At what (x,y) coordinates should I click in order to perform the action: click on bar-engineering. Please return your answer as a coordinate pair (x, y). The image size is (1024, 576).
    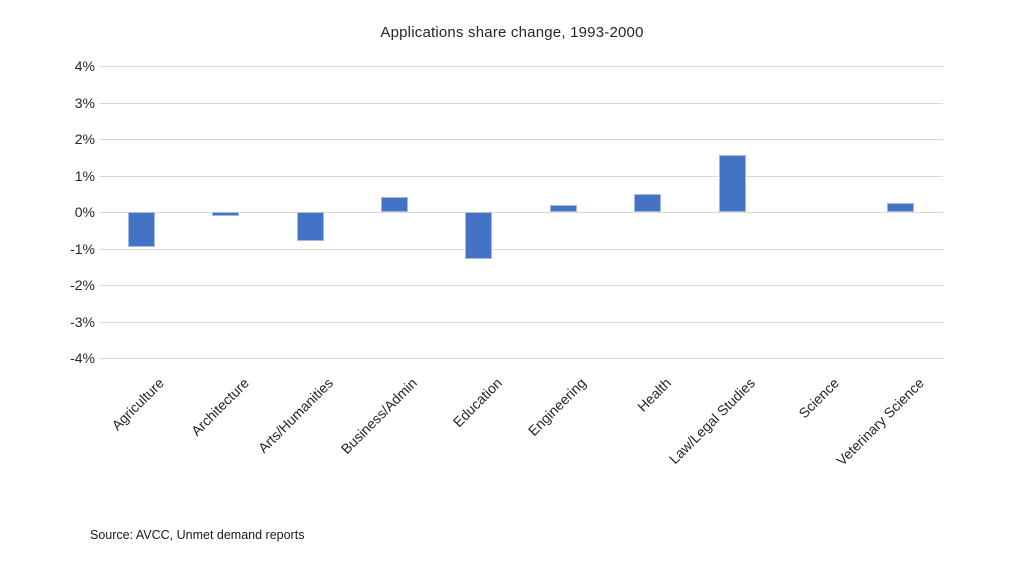
    Looking at the image, I should click on (563, 208).